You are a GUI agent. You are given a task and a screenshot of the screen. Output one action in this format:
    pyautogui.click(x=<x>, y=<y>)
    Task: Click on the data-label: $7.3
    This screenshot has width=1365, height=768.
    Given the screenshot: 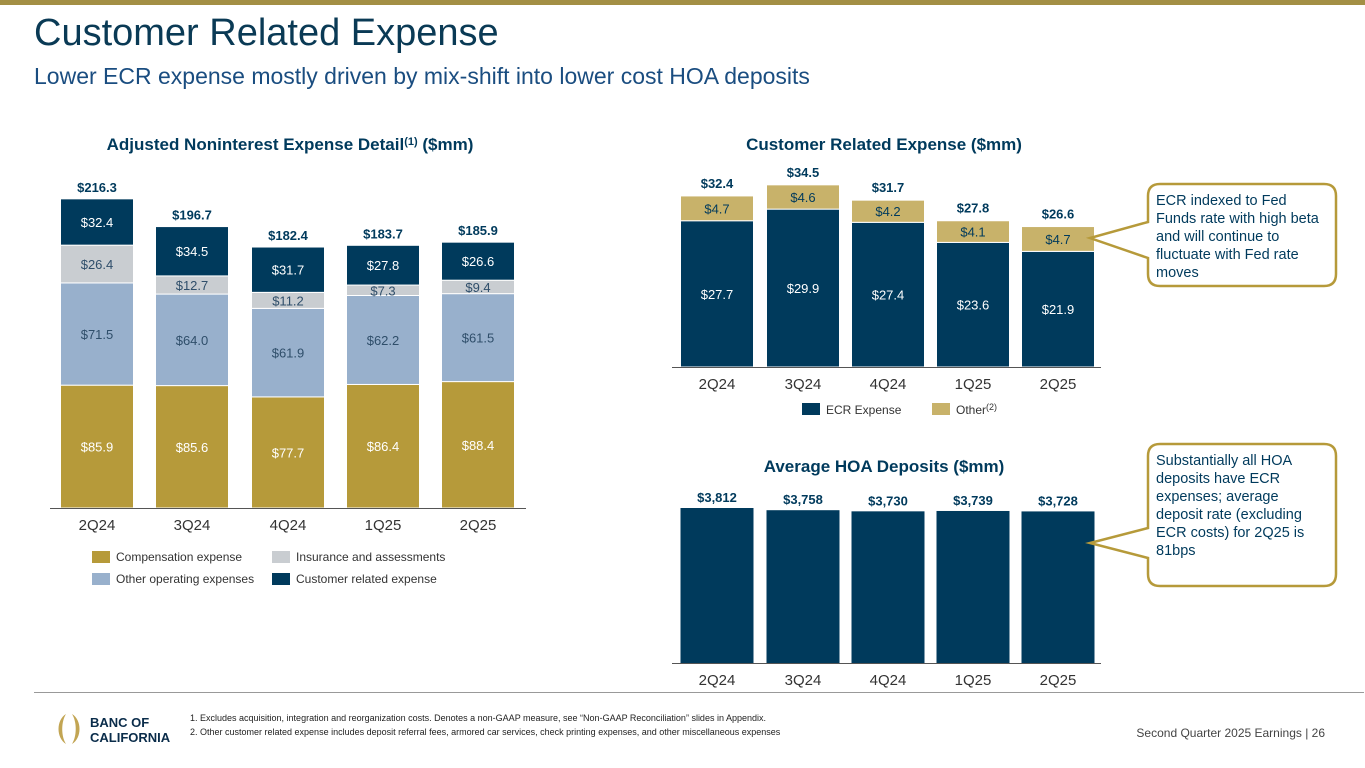 What is the action you would take?
    pyautogui.click(x=382, y=290)
    